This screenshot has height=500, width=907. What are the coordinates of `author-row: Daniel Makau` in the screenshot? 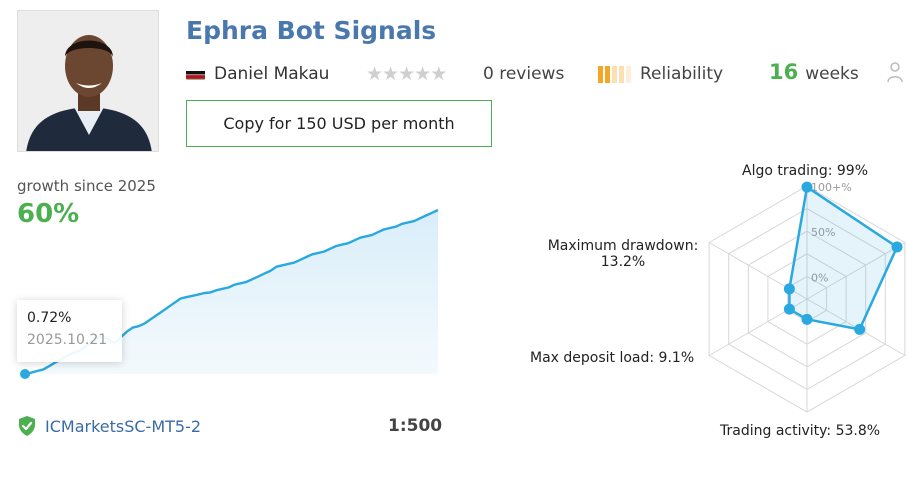 It's located at (257, 74).